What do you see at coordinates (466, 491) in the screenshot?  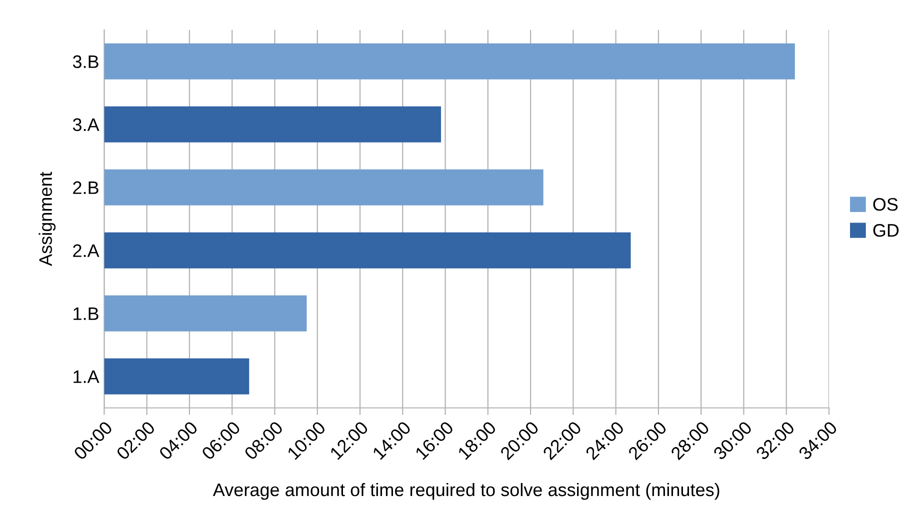 I see `x-axis-title: Average amount of time required to solve assignment (minutes)` at bounding box center [466, 491].